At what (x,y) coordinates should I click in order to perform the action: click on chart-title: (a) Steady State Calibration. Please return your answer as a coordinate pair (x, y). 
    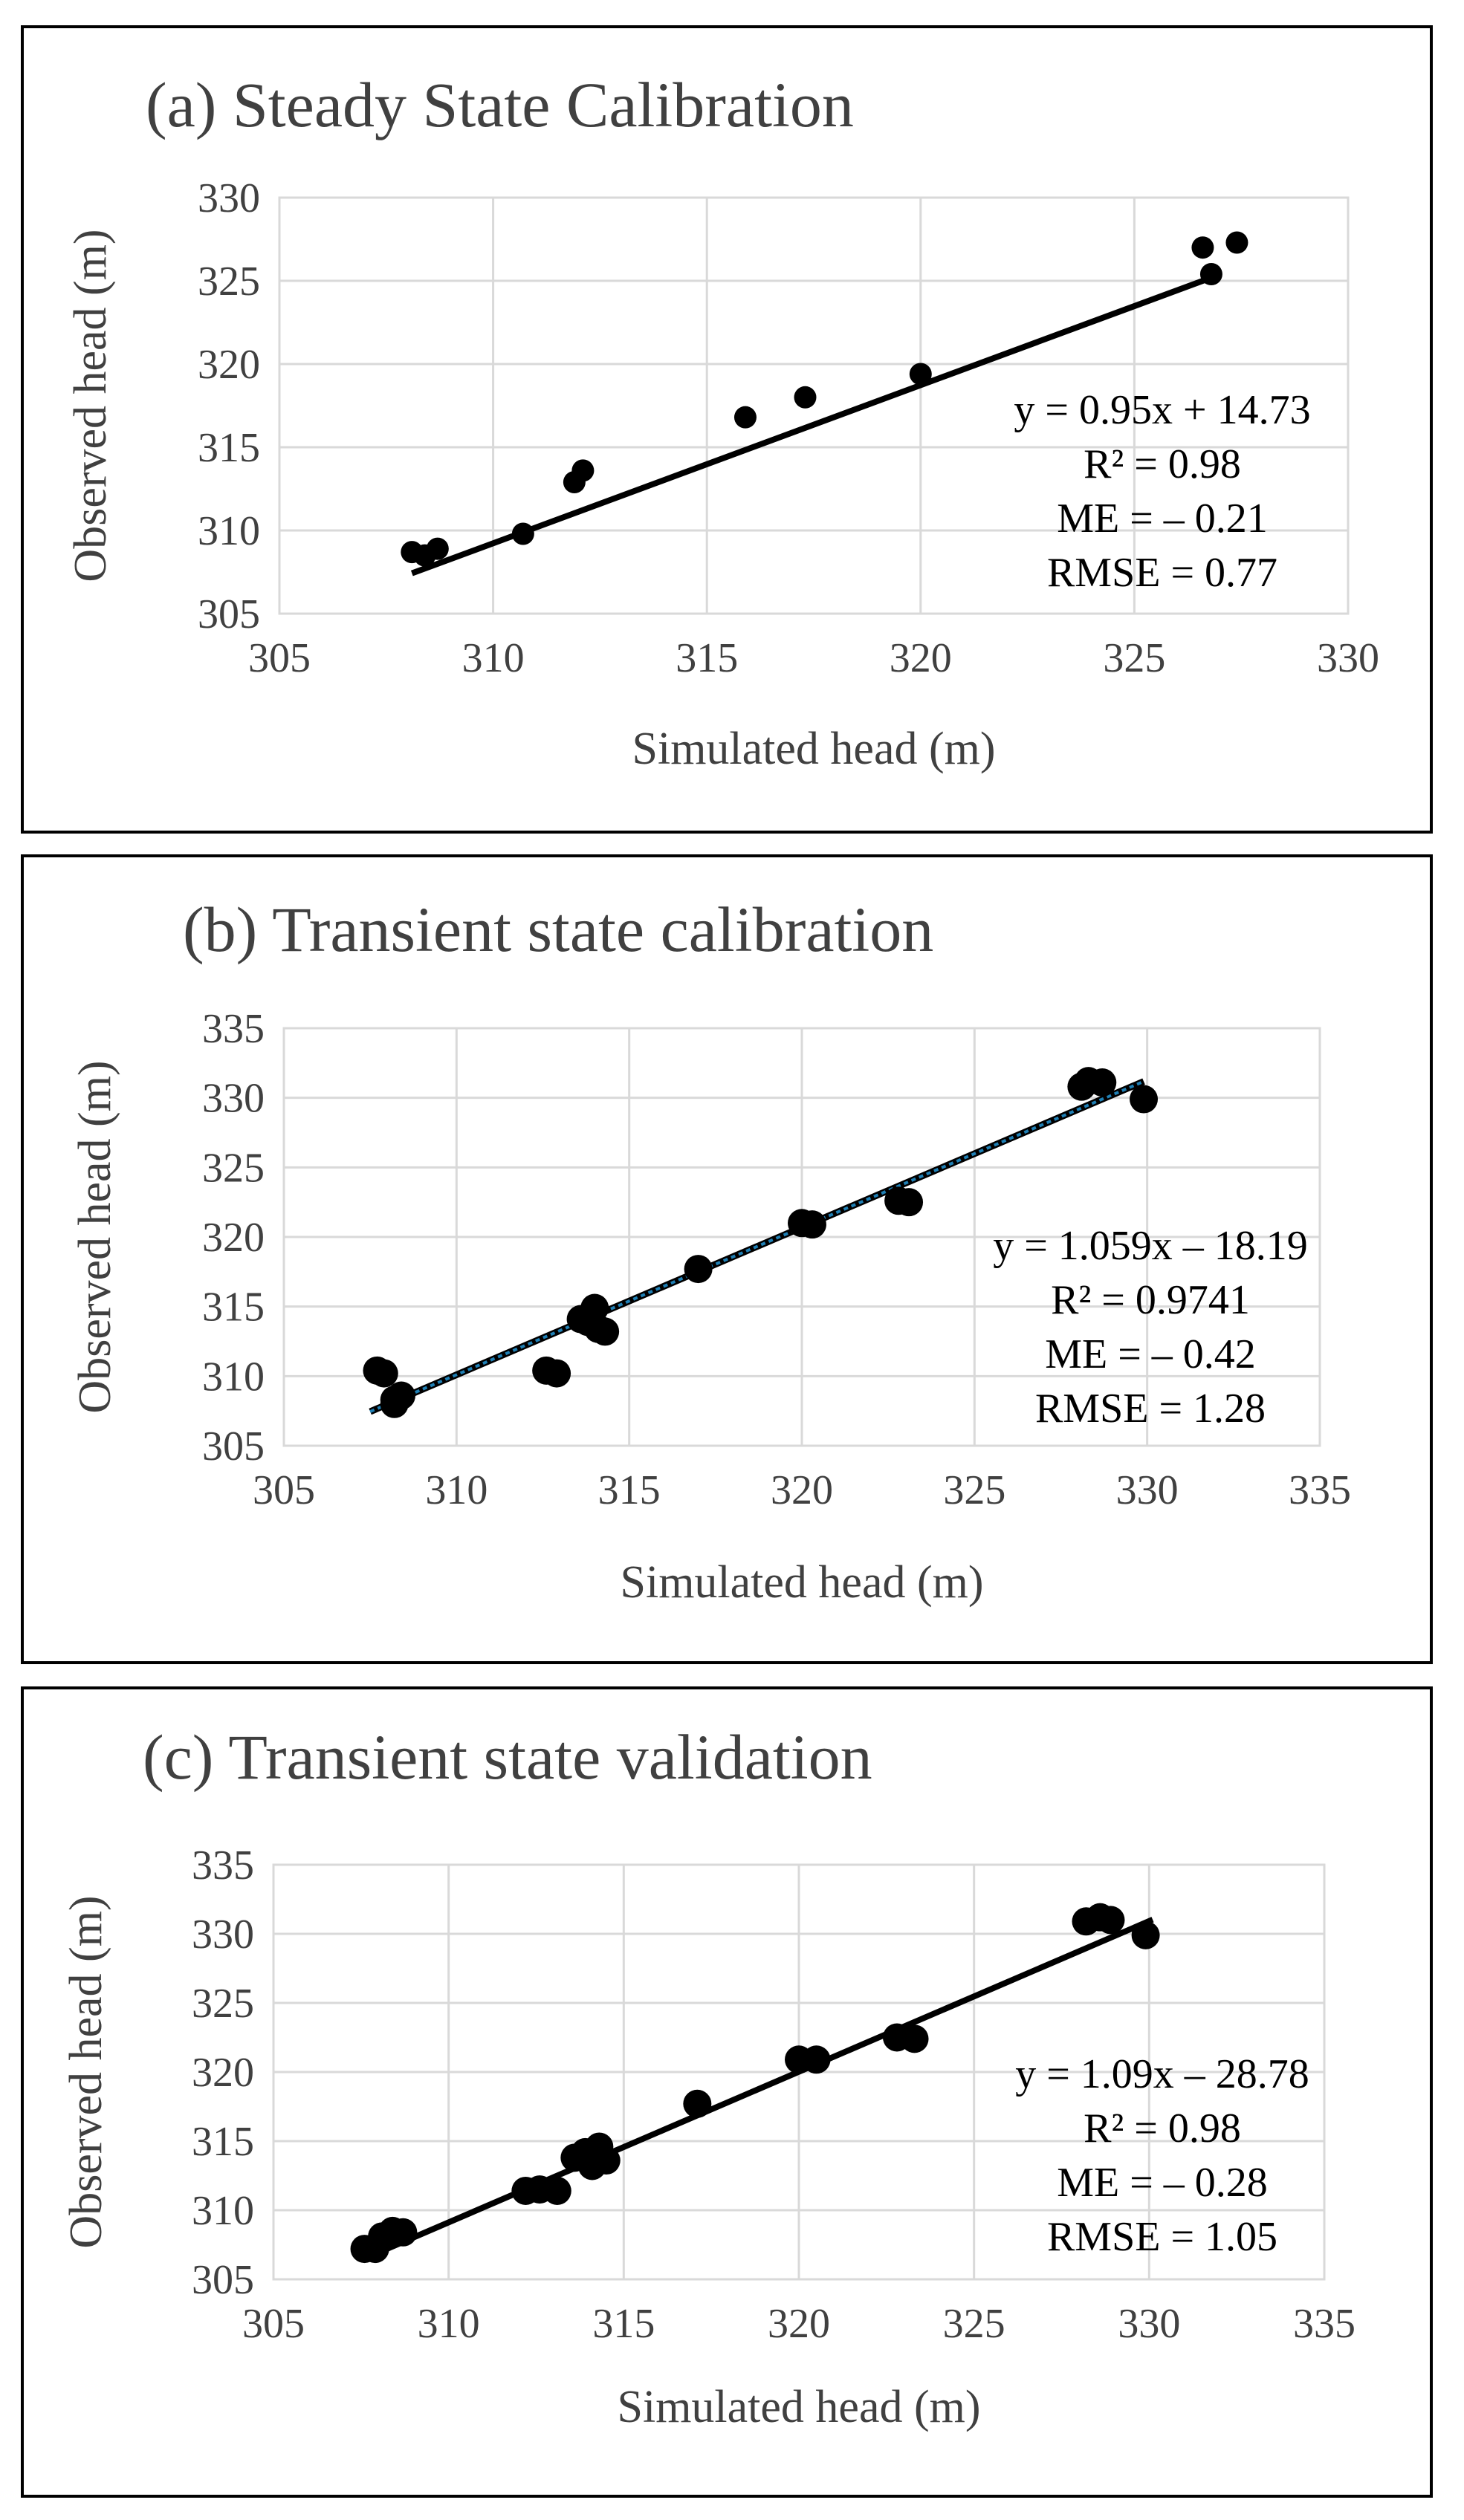
    Looking at the image, I should click on (500, 104).